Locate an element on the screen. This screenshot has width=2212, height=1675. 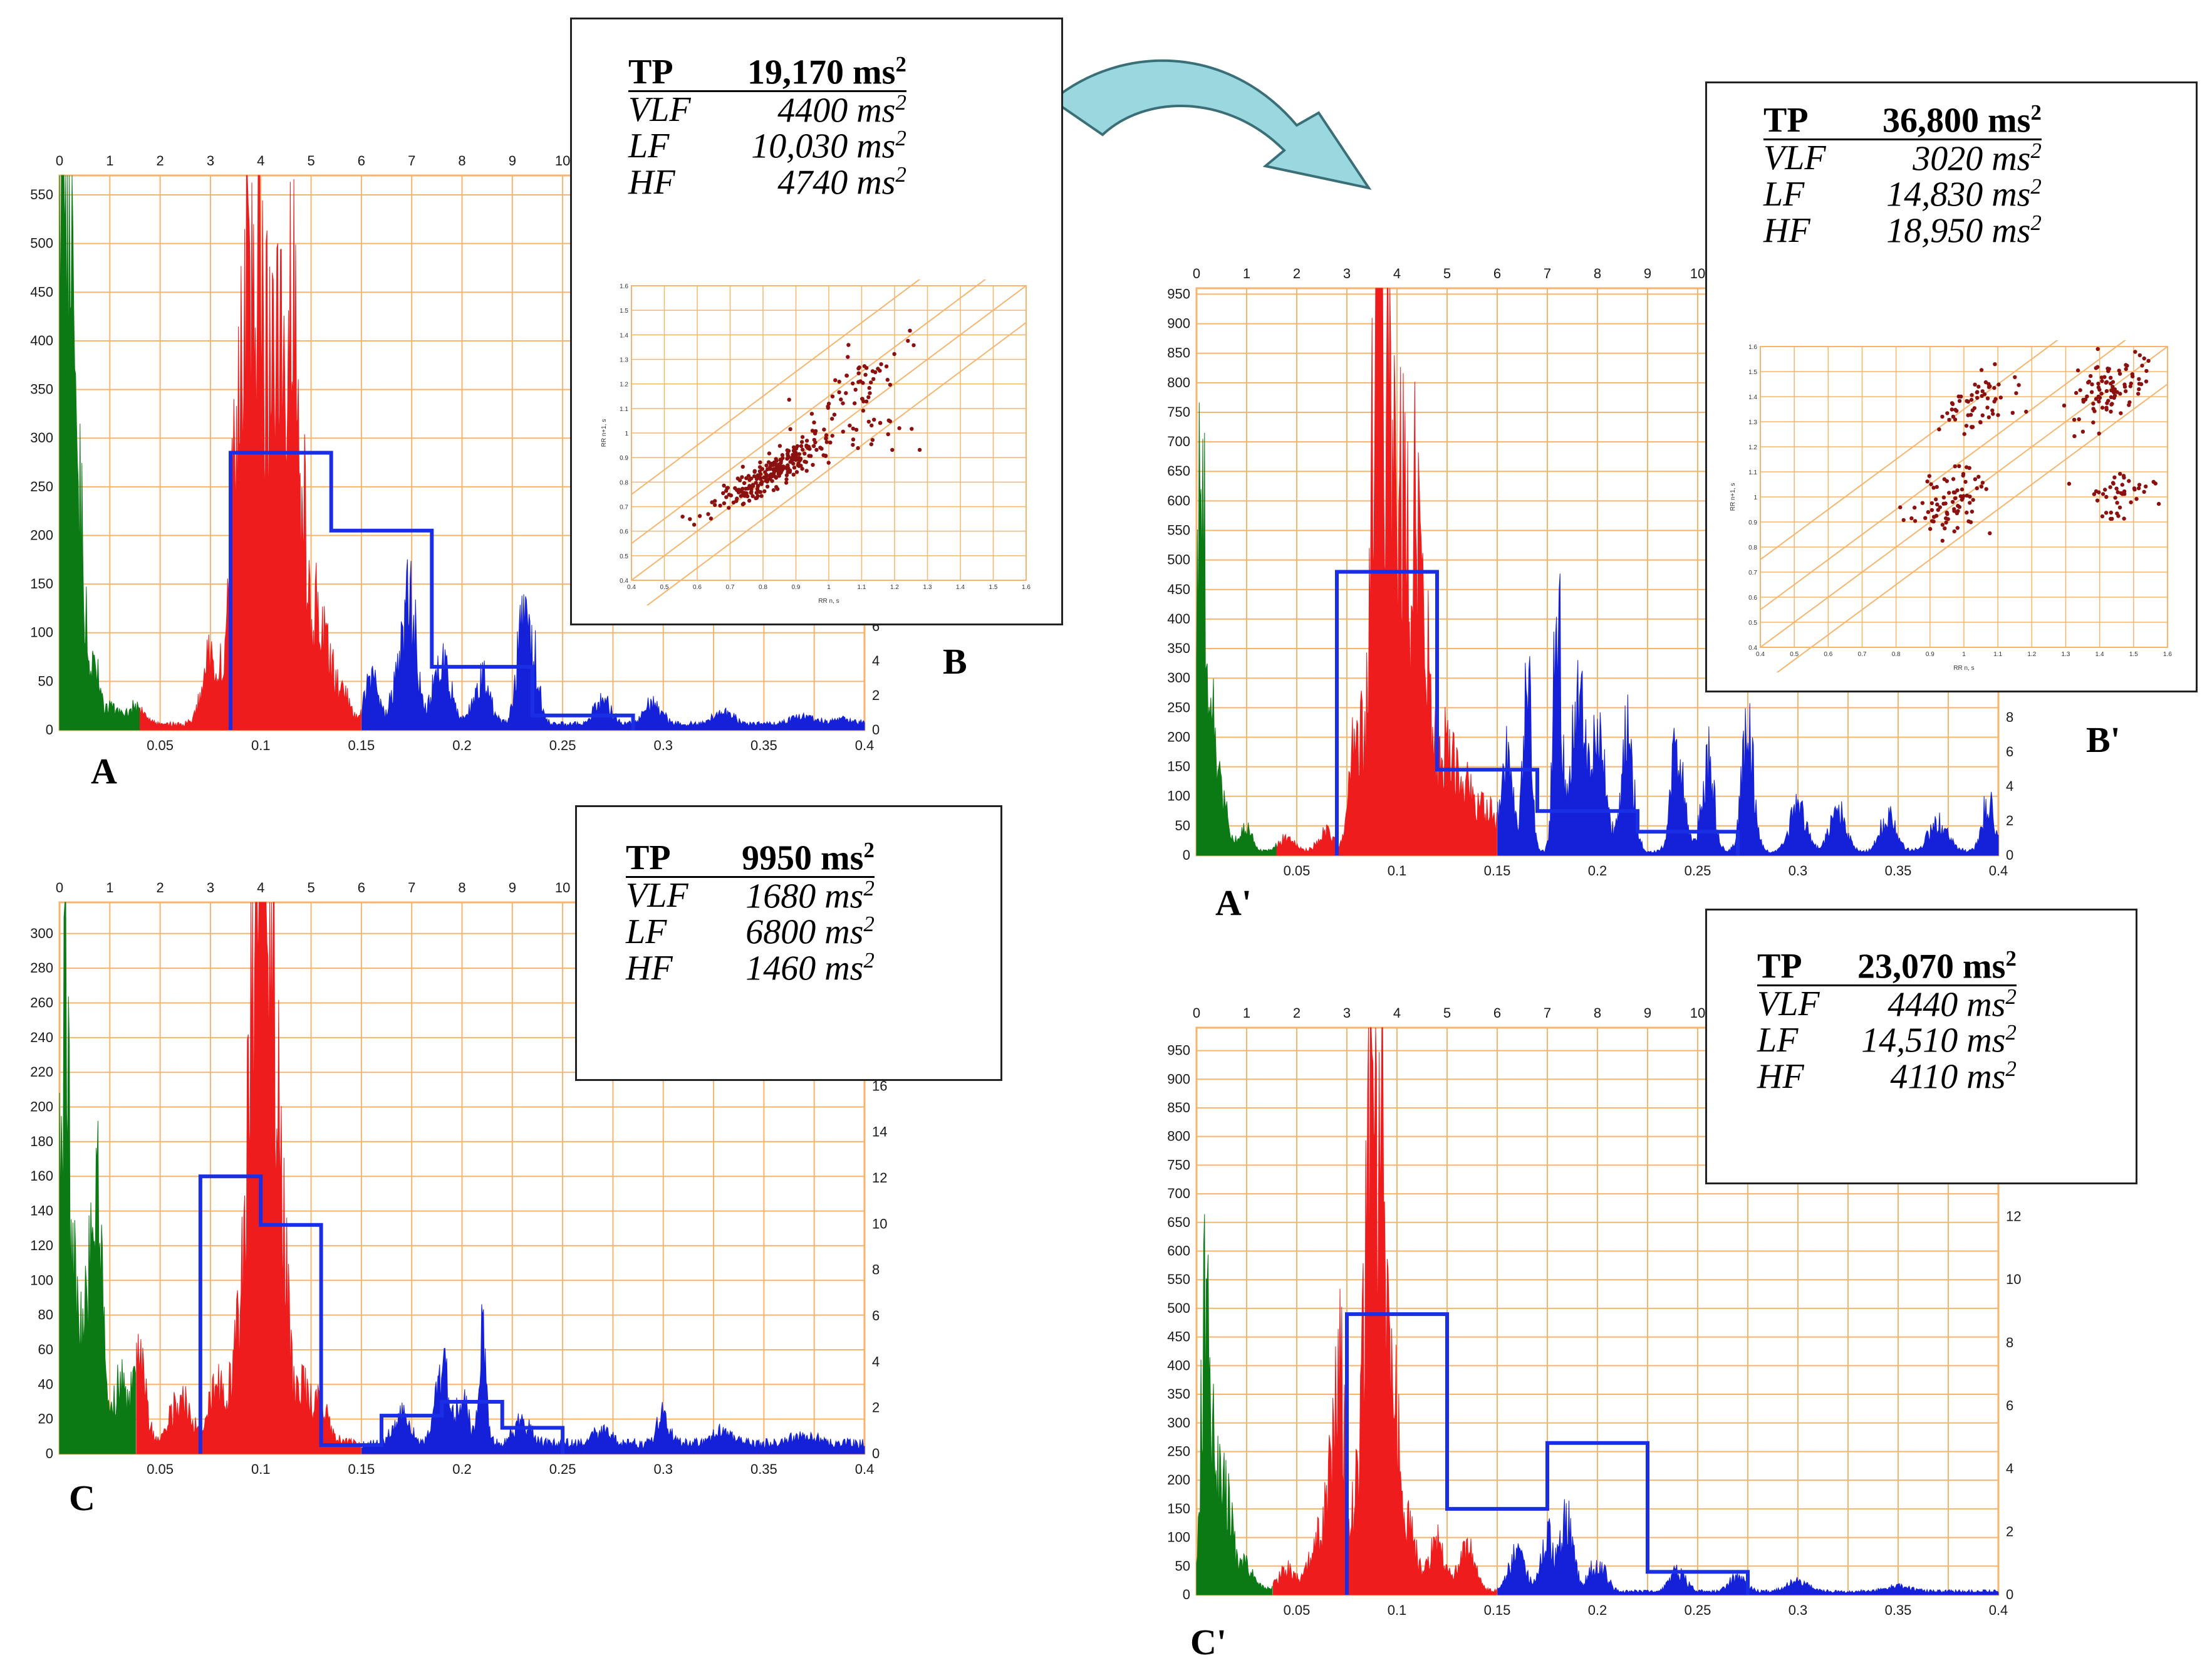
y-tick-label: 350 is located at coordinates (1178, 648).